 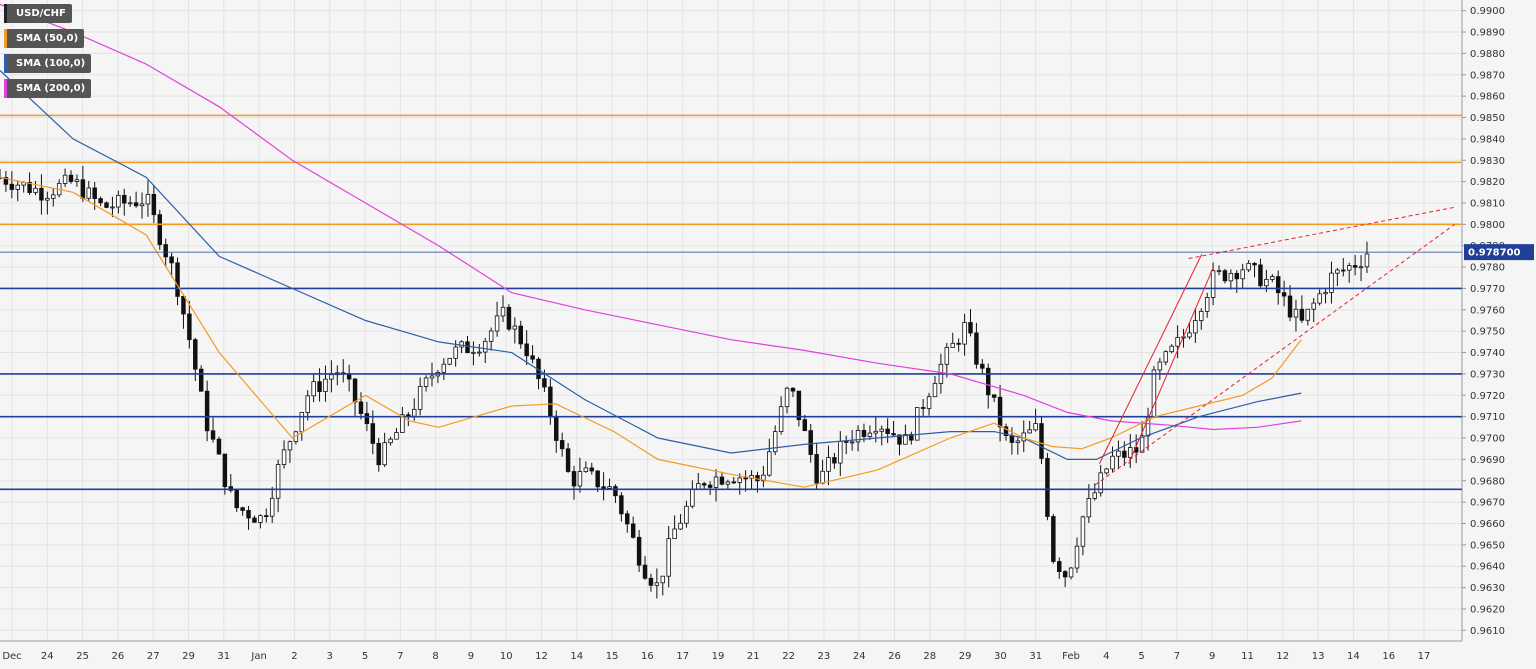 I want to click on y-tick-label: 0.9640, so click(x=1487, y=567).